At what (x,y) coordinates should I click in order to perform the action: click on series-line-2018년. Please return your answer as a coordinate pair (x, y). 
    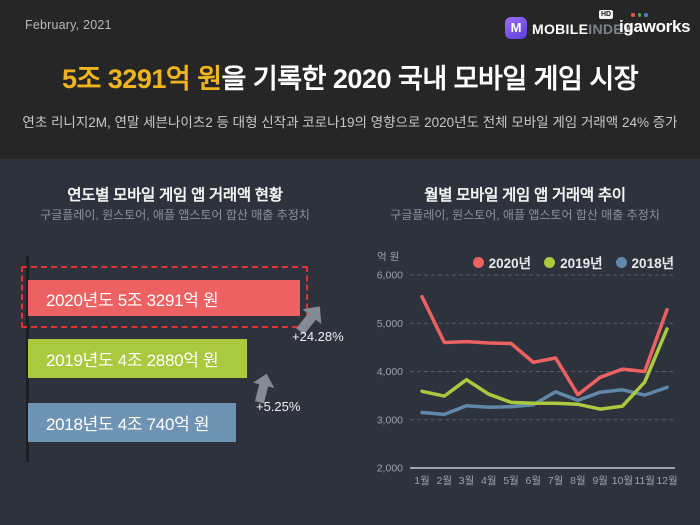
    Looking at the image, I should click on (544, 401).